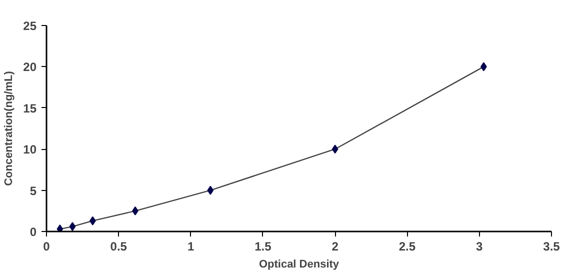 The width and height of the screenshot is (581, 273). What do you see at coordinates (30, 67) in the screenshot?
I see `y-tick-label: 20` at bounding box center [30, 67].